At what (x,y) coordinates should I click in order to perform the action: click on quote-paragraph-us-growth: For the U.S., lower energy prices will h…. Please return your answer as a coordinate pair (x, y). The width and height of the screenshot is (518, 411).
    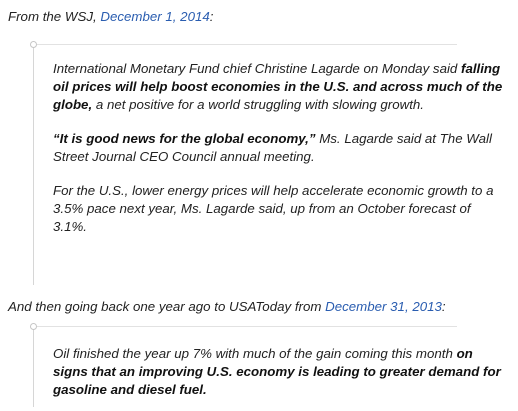
    Looking at the image, I should click on (280, 201).